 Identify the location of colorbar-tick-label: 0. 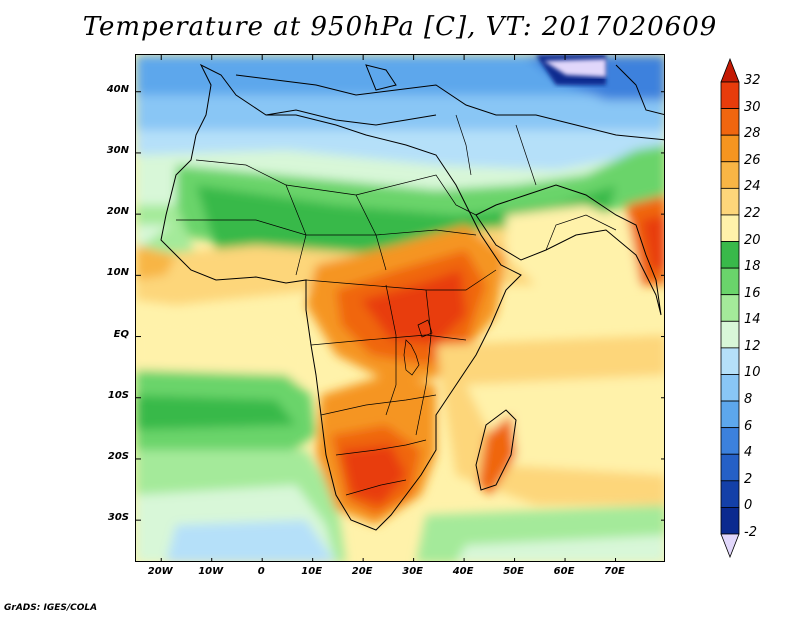
(748, 506).